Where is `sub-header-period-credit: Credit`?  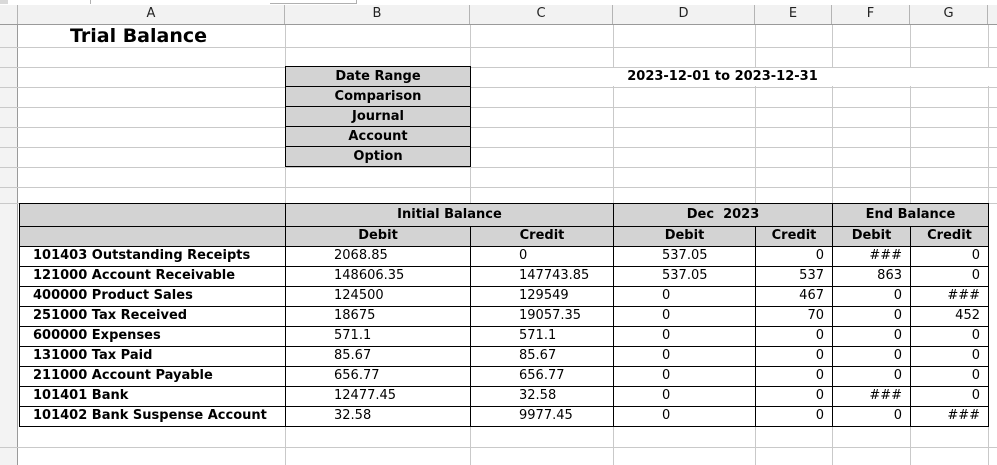
sub-header-period-credit: Credit is located at coordinates (794, 237).